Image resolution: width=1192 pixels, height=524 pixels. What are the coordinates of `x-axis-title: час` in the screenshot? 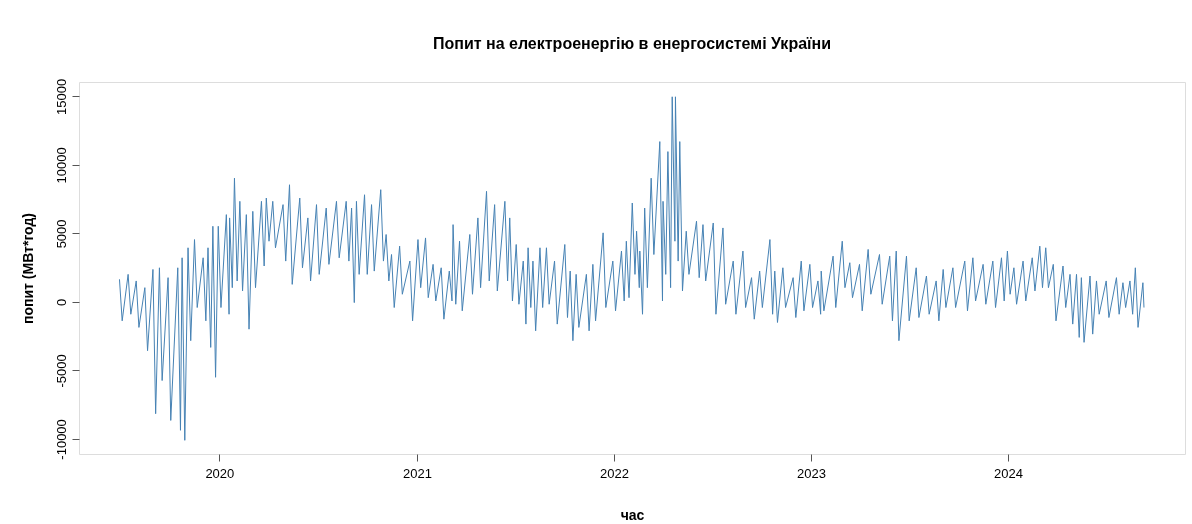 It's located at (632, 514).